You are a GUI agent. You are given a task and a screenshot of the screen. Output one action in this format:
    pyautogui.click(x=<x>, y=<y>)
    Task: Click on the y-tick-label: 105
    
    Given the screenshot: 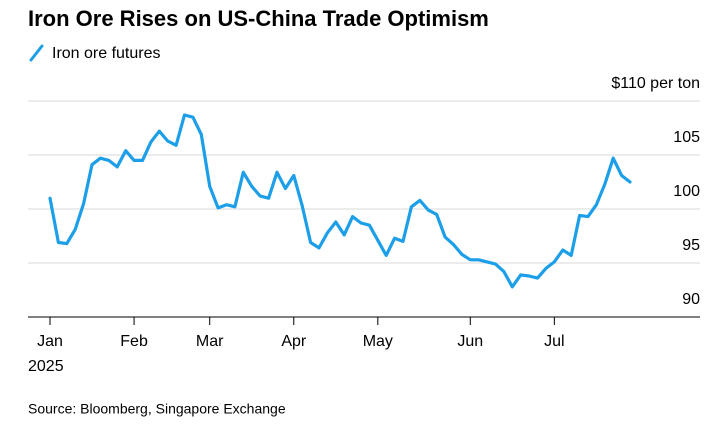 What is the action you would take?
    pyautogui.click(x=686, y=137)
    